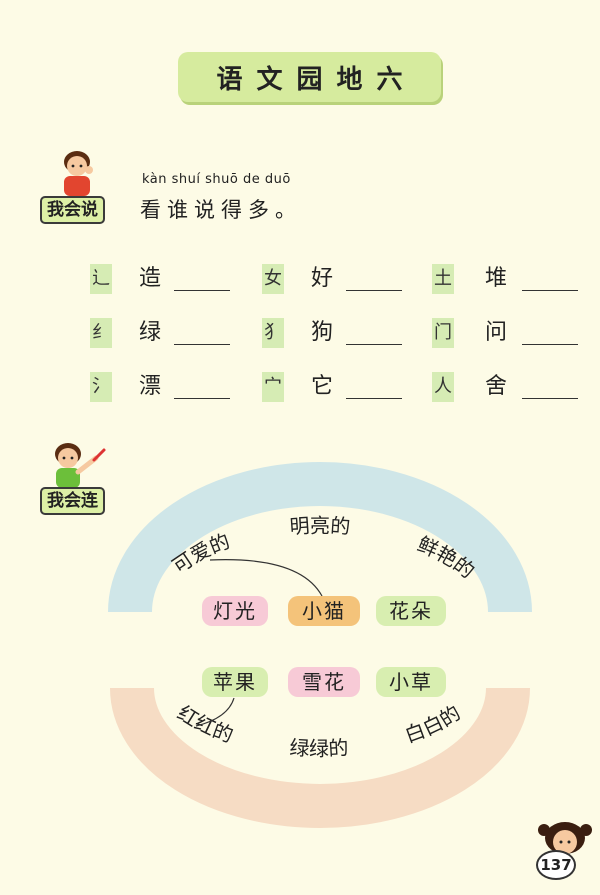 The width and height of the screenshot is (600, 895). Describe the element at coordinates (149, 278) in the screenshot. I see `example-char: 造` at that location.